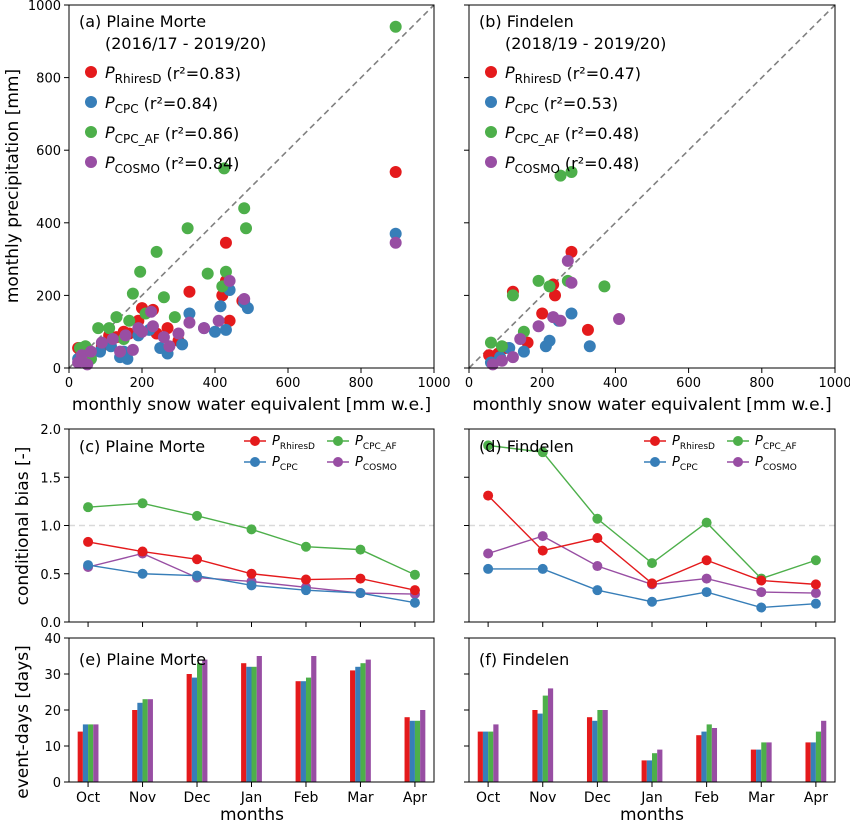 This screenshot has height=823, width=850. Describe the element at coordinates (172, 164) in the screenshot. I see `legend-label-COSMO: PCOSMO (r²=0.84)` at that location.